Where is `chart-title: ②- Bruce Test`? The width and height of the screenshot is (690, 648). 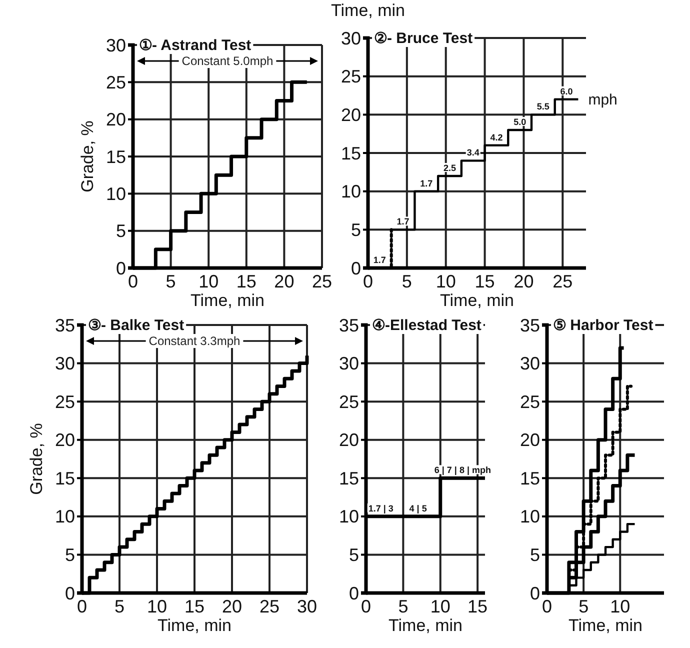 chart-title: ②- Bruce Test is located at coordinates (423, 38).